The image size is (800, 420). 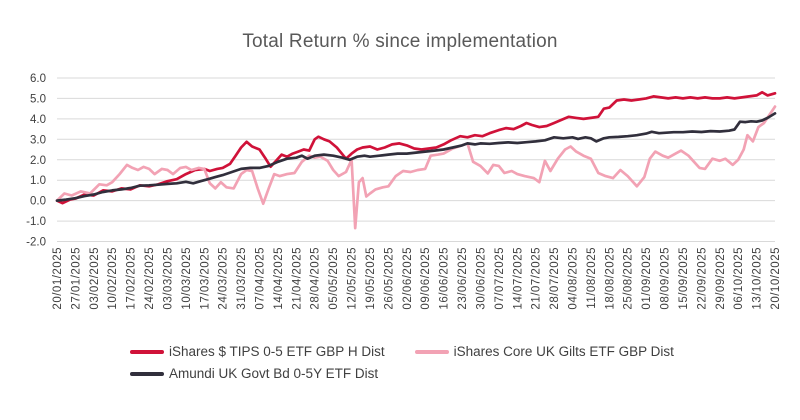 What do you see at coordinates (563, 351) in the screenshot?
I see `legend-label: iShares Core UK Gilts ETF GBP Dist` at bounding box center [563, 351].